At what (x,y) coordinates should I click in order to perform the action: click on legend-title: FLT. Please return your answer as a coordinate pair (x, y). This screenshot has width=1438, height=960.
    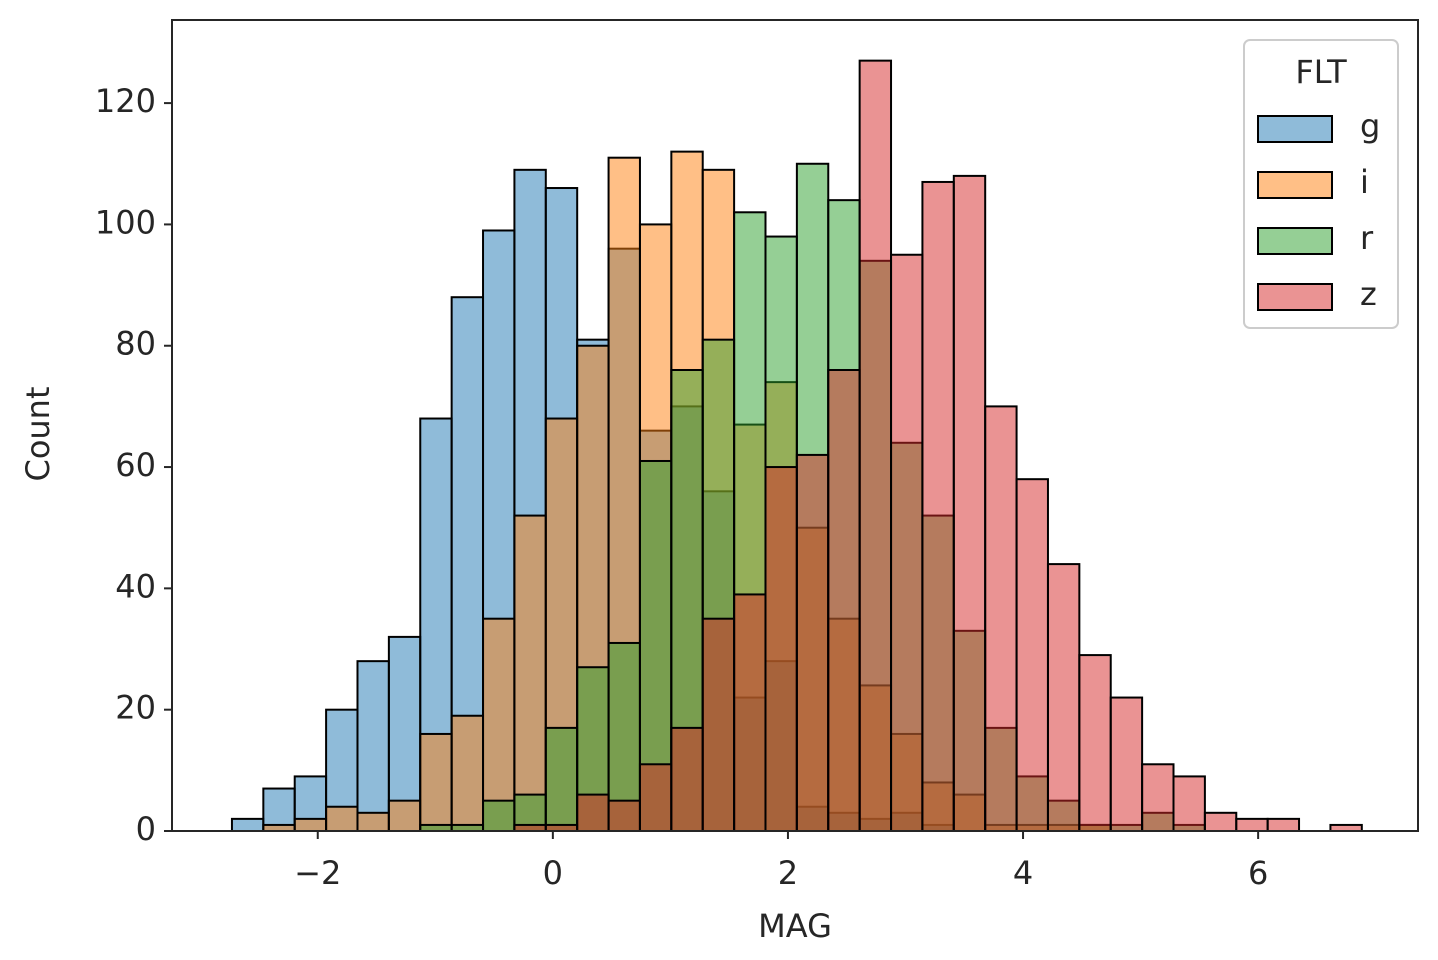
    Looking at the image, I should click on (1321, 72).